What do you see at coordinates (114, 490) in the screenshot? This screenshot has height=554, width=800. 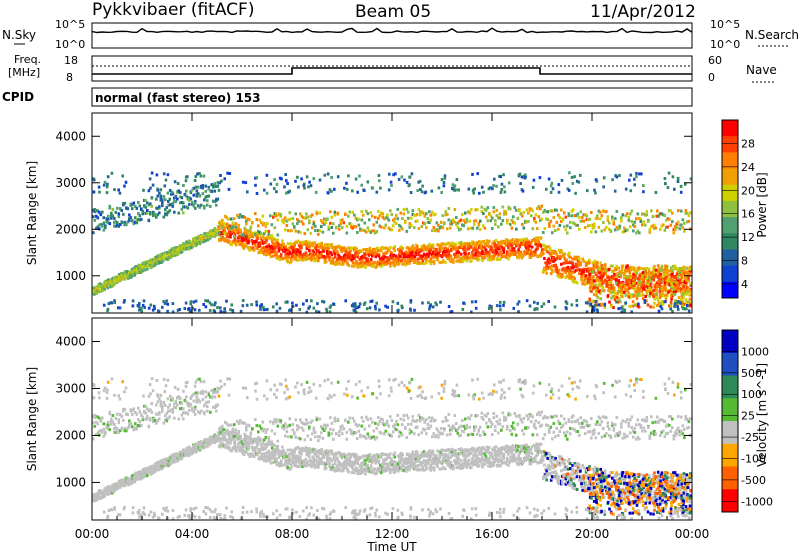 I see `velocity-cell` at bounding box center [114, 490].